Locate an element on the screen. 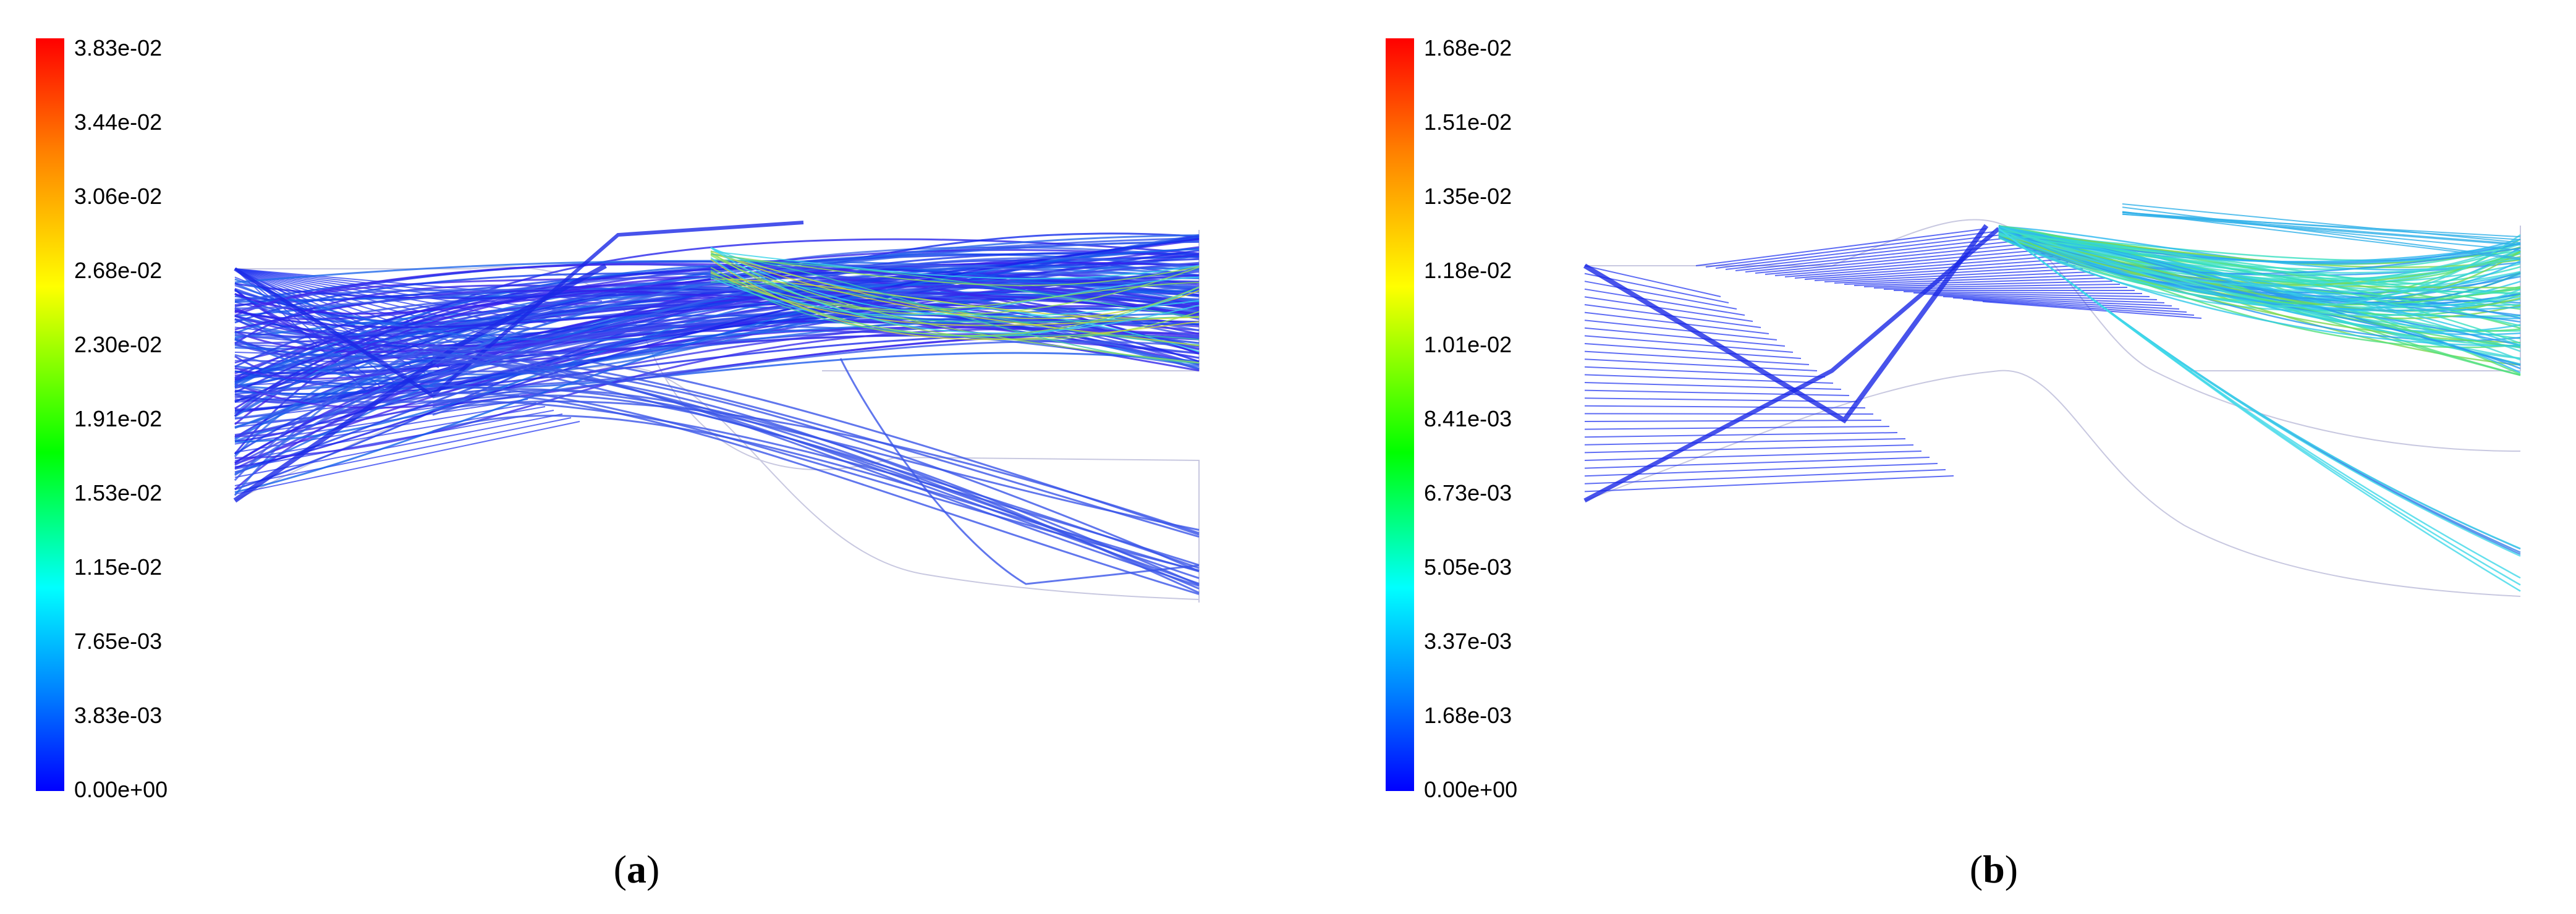 Image resolution: width=2576 pixels, height=914 pixels. colorbar-tick: 0.00e+00 is located at coordinates (121, 789).